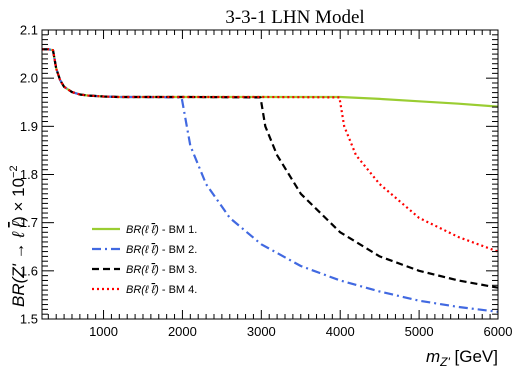 This screenshot has height=371, width=520. Describe the element at coordinates (498, 331) in the screenshot. I see `x-tick-label: 6000` at that location.